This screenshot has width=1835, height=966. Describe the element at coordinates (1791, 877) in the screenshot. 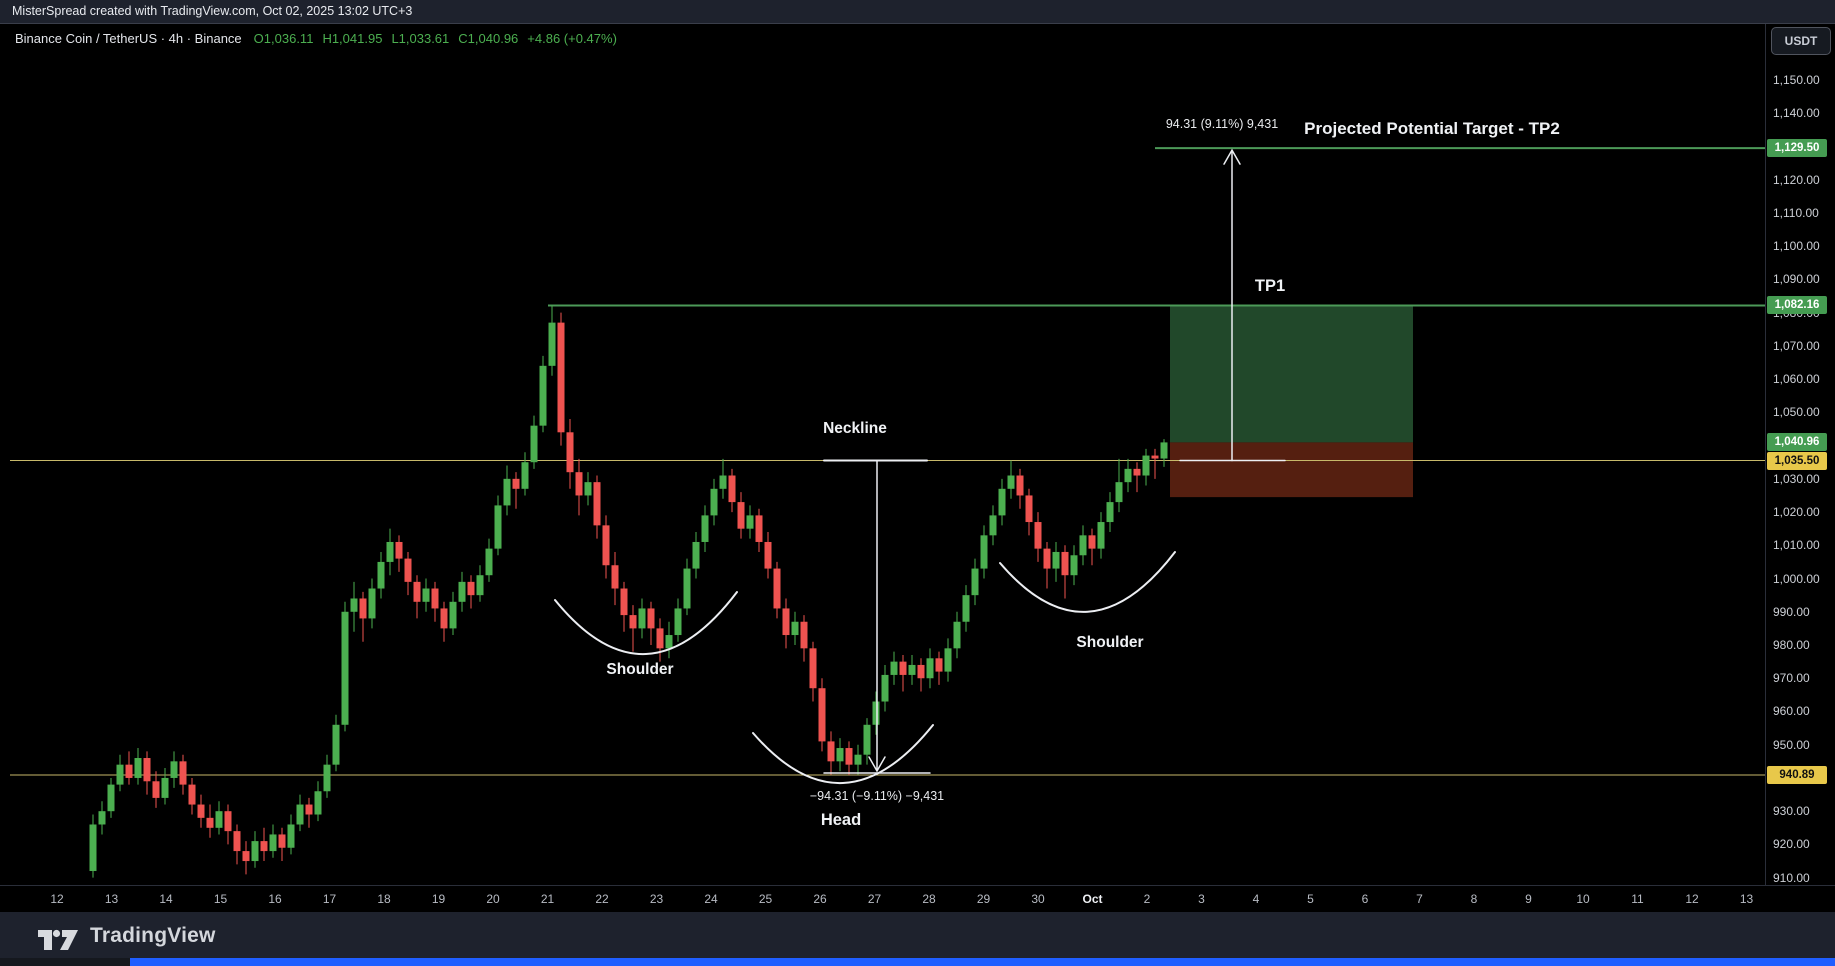

I see `price-tick-label: 910.00` at that location.